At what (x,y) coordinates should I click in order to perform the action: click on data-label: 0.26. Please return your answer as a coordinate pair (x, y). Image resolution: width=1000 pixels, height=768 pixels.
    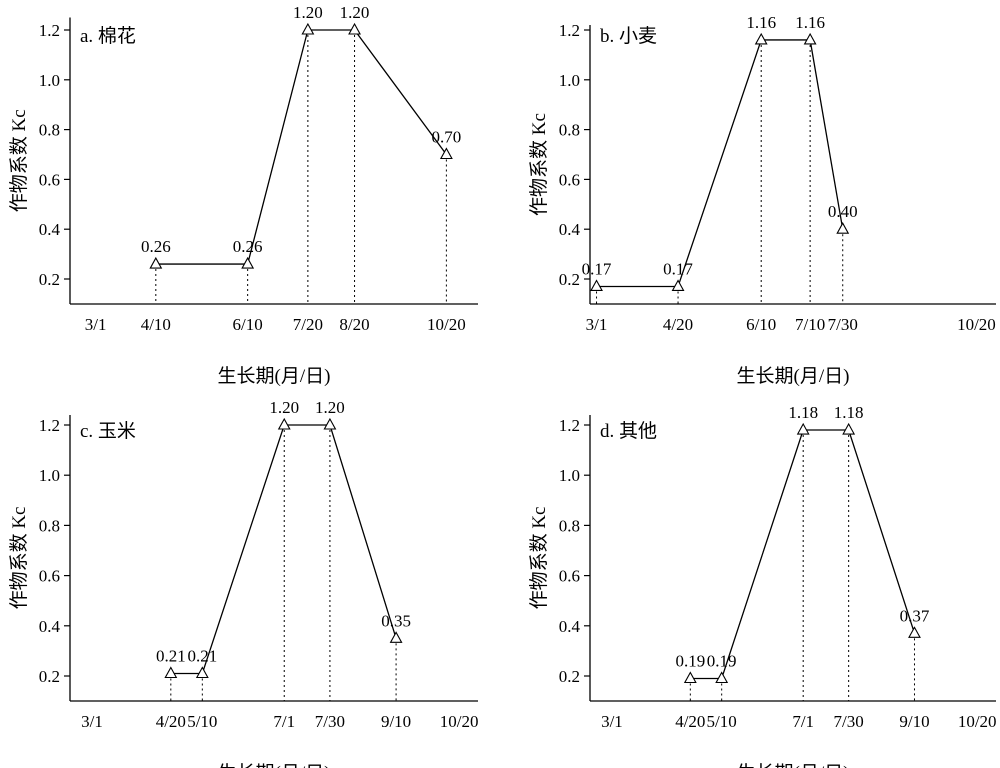
    Looking at the image, I should click on (156, 246).